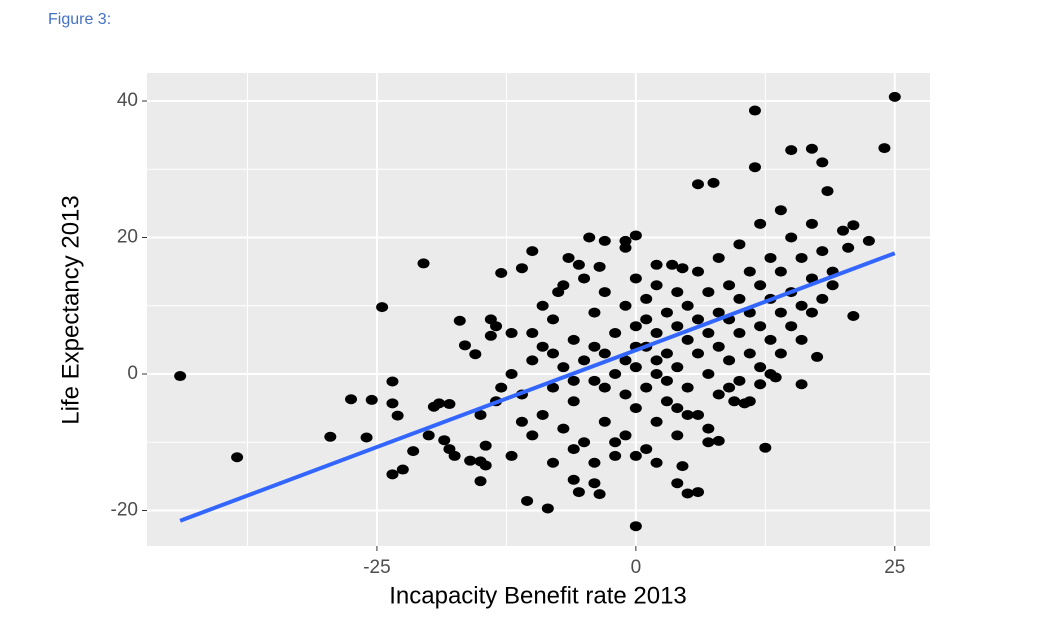  I want to click on x-tick-label: -25, so click(376, 567).